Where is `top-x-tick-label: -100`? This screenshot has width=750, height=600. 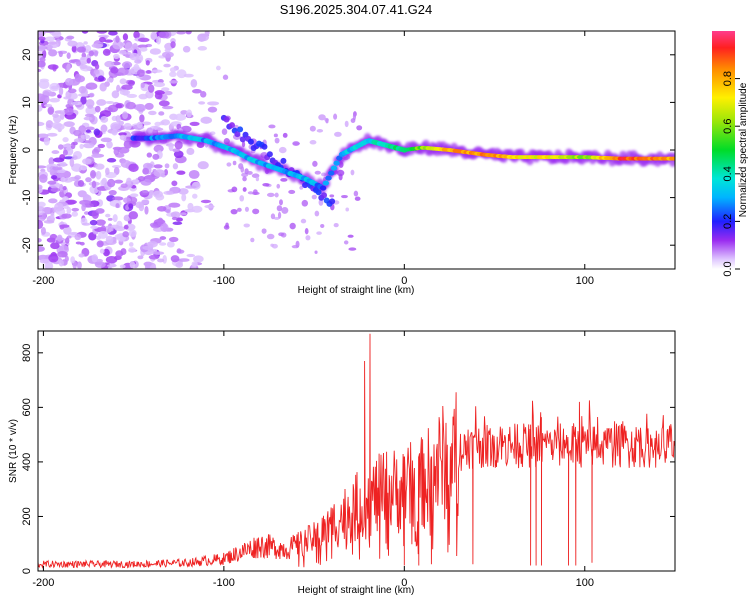
top-x-tick-label: -100 is located at coordinates (224, 281).